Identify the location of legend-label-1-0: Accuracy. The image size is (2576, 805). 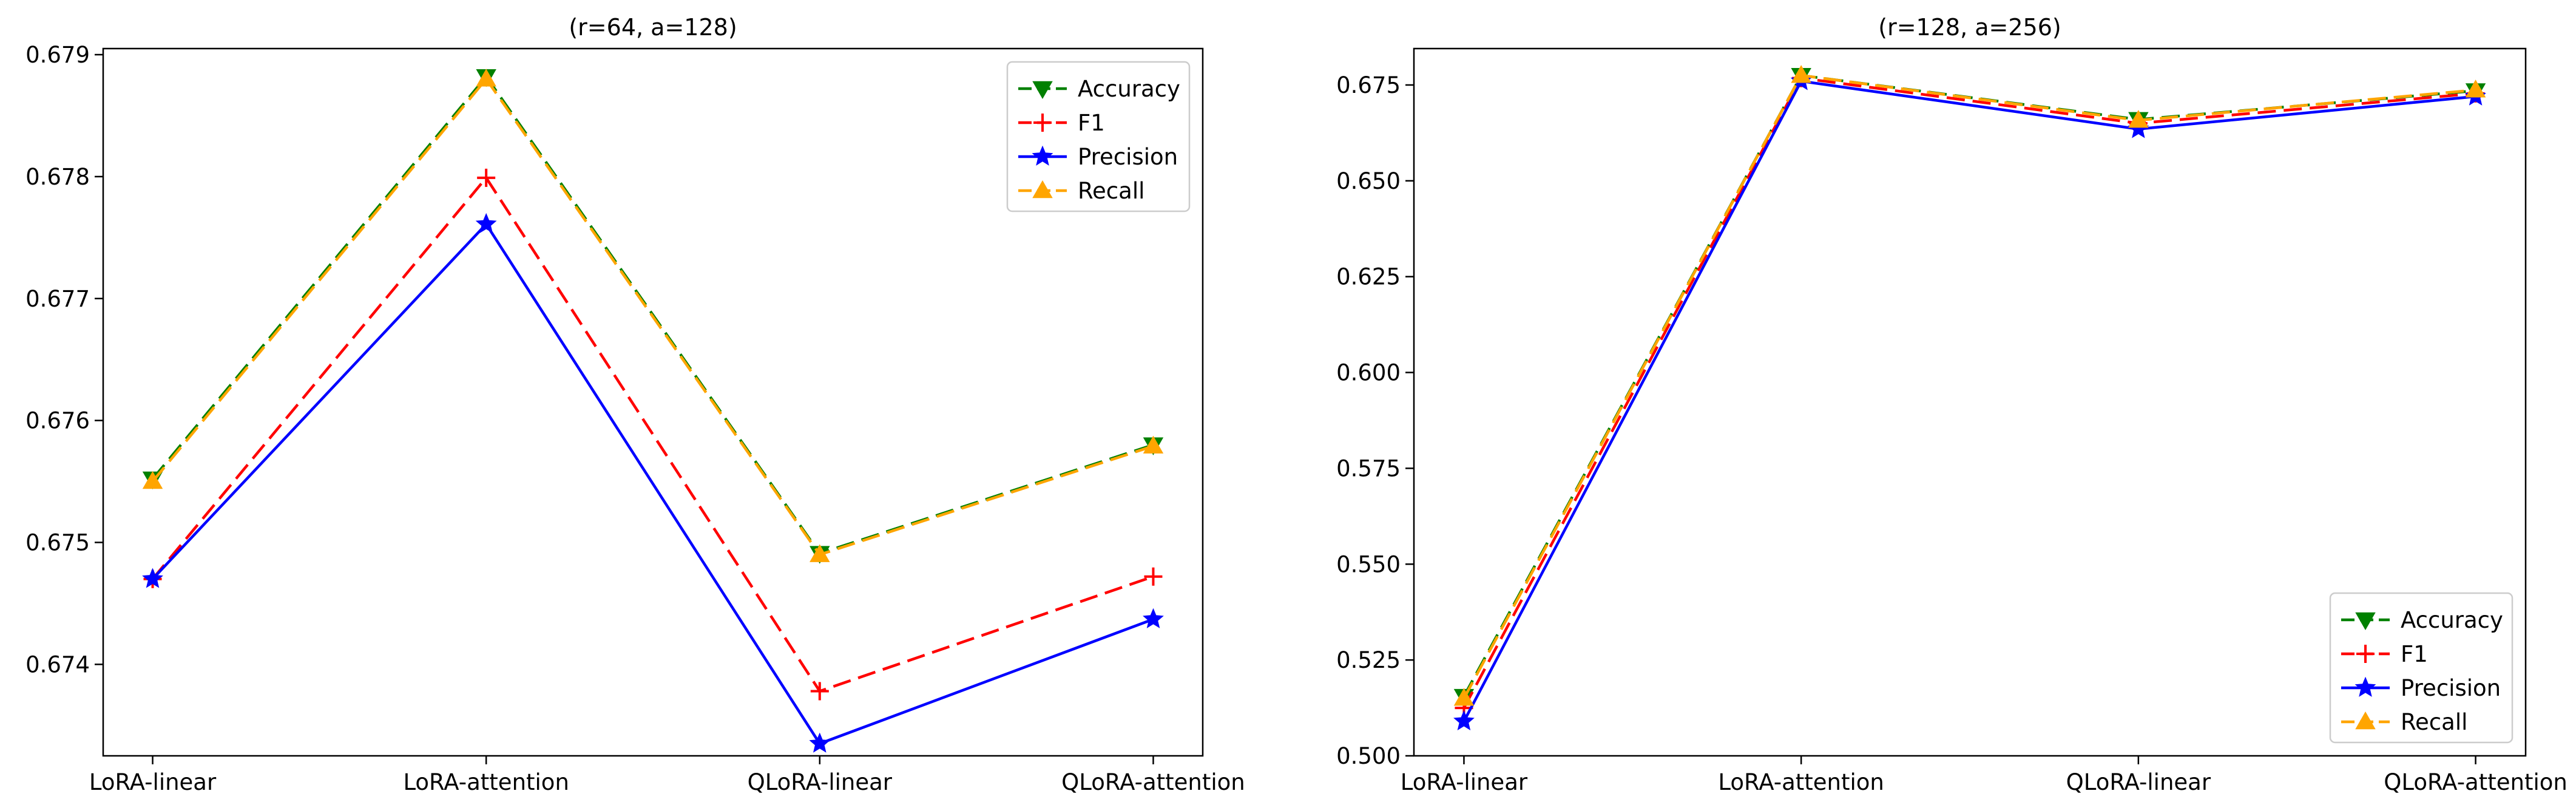
(2452, 620).